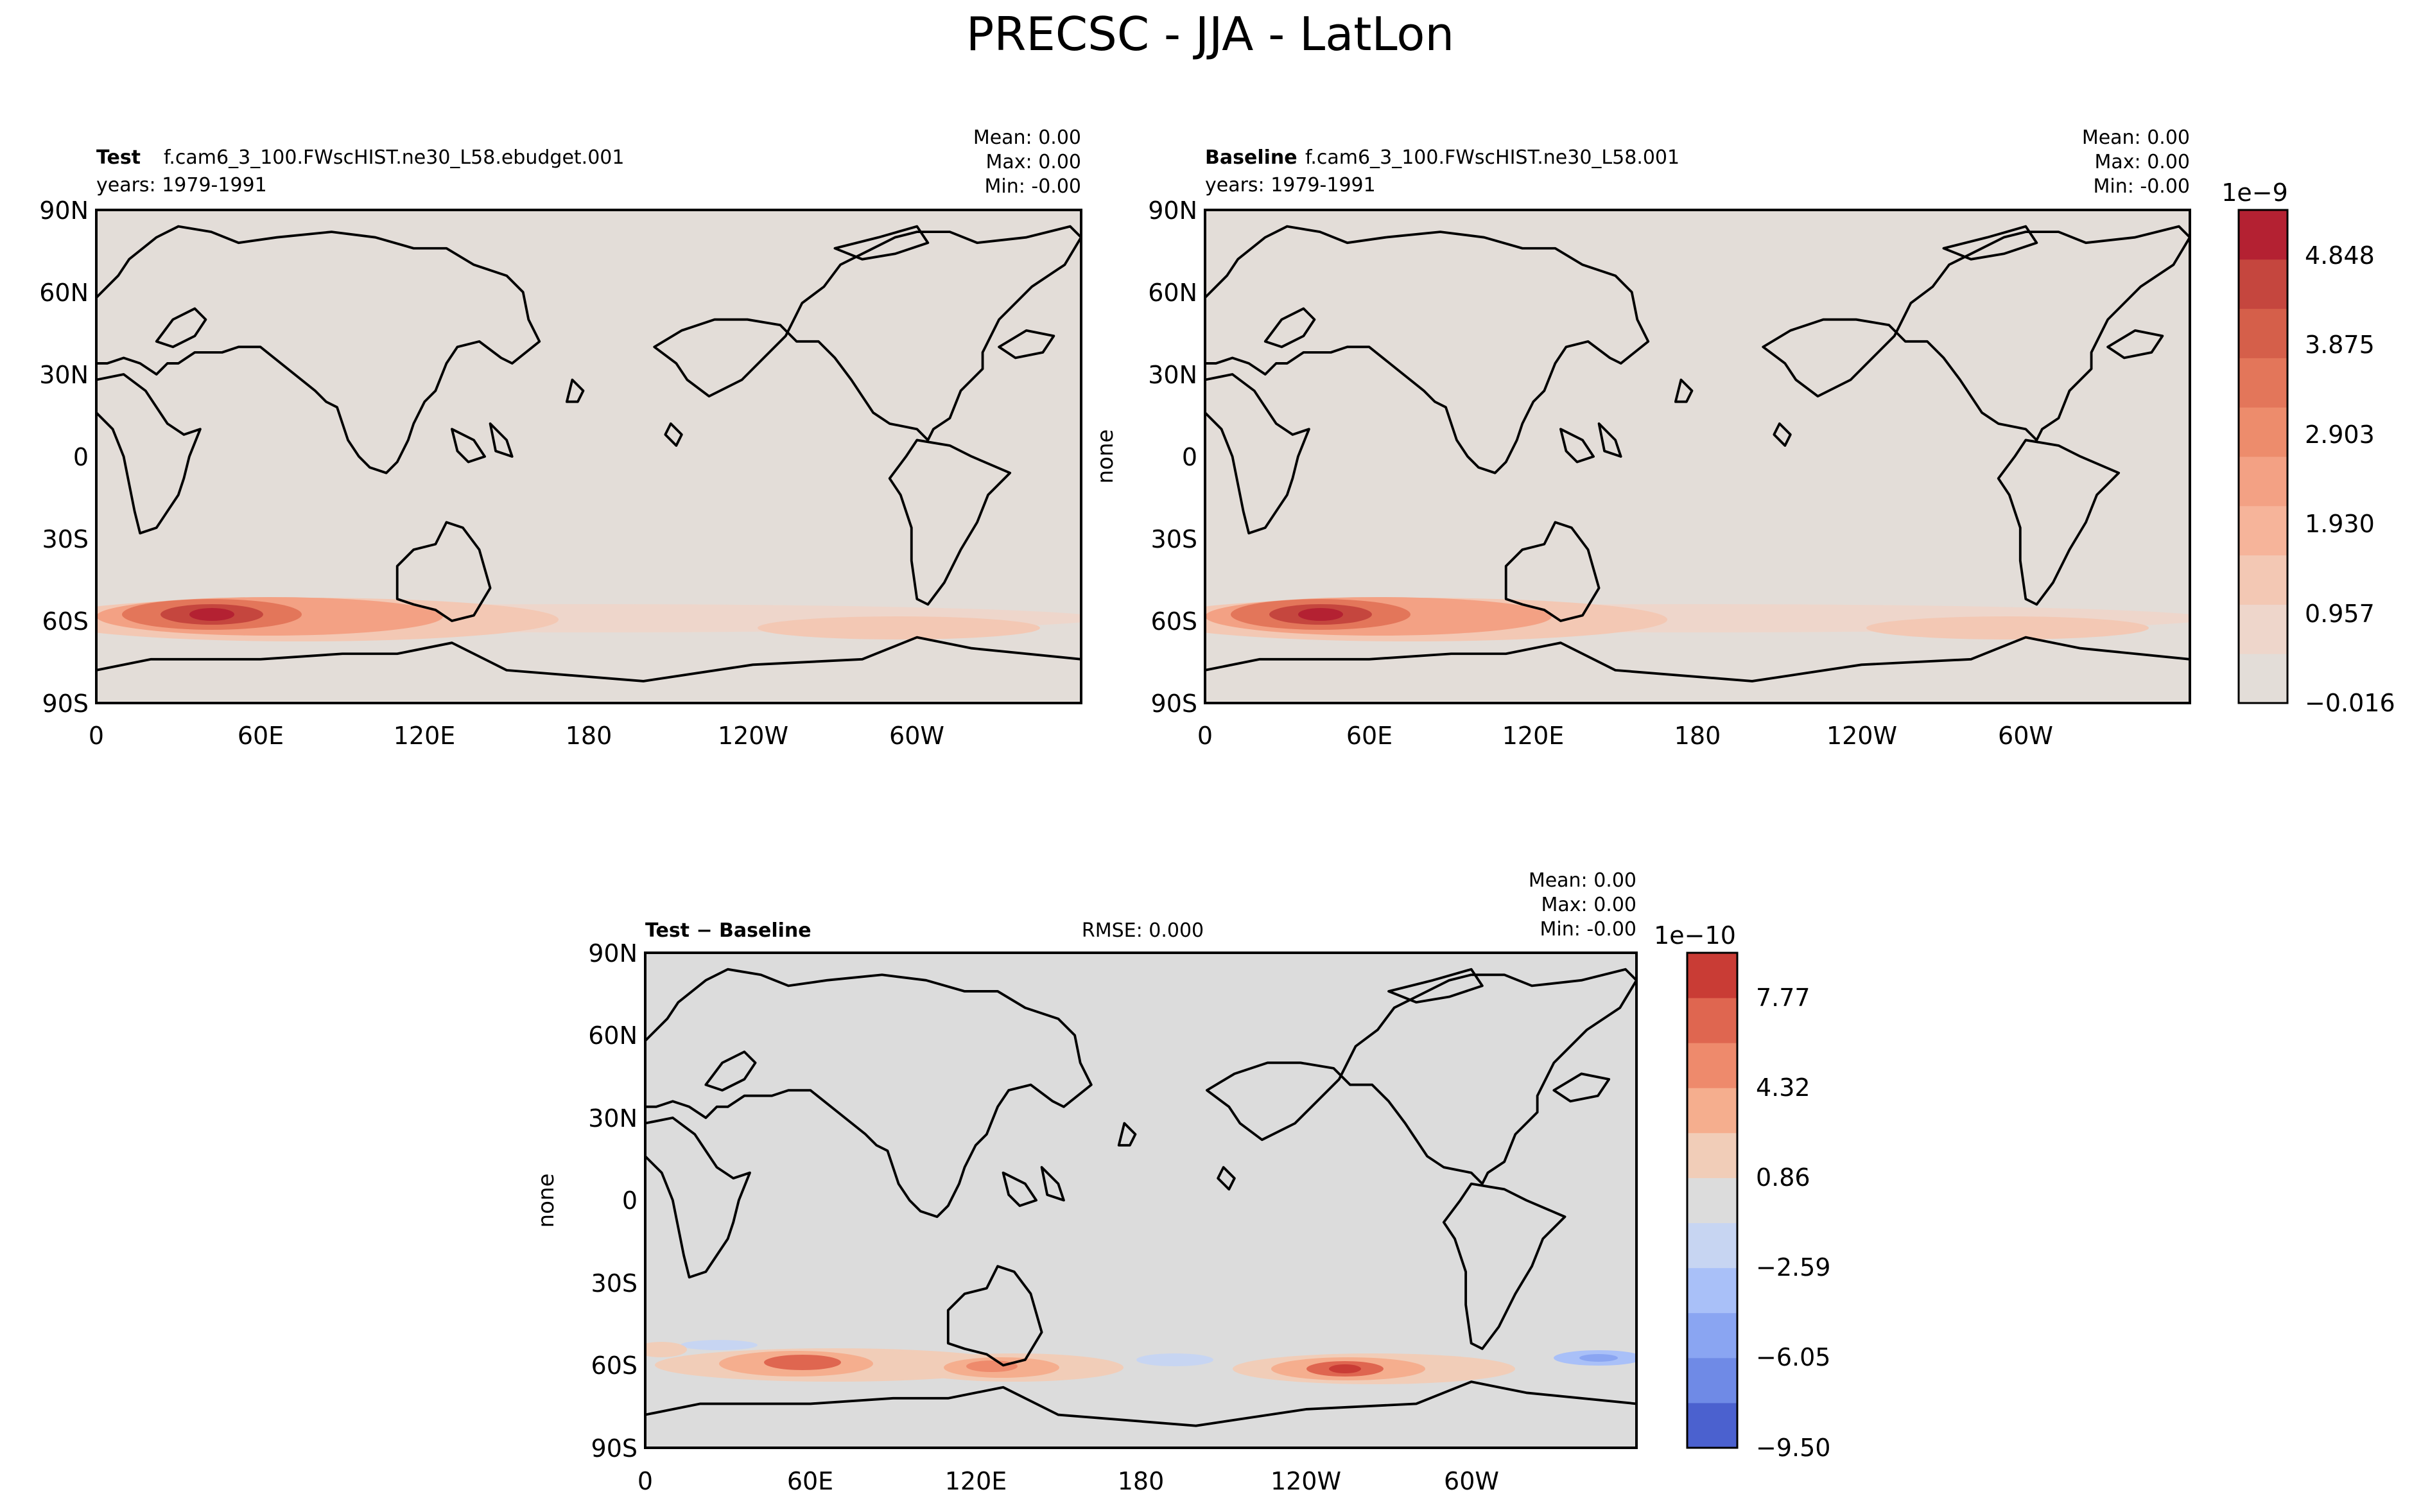 This screenshot has width=2421, height=1512. I want to click on colorbar-top-ticks: 4.848 3.875 2.903 1.930 0.957 −0.016, so click(2350, 479).